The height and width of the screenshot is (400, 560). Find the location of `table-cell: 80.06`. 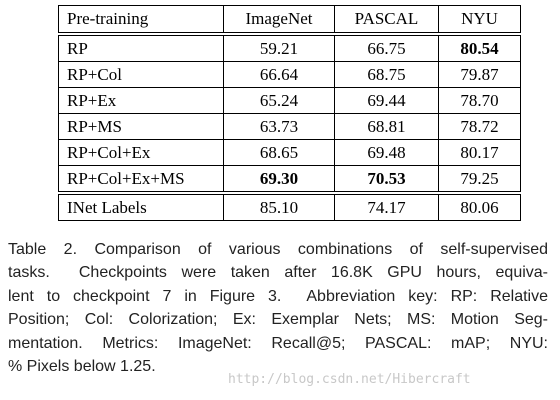

table-cell: 80.06 is located at coordinates (479, 206).